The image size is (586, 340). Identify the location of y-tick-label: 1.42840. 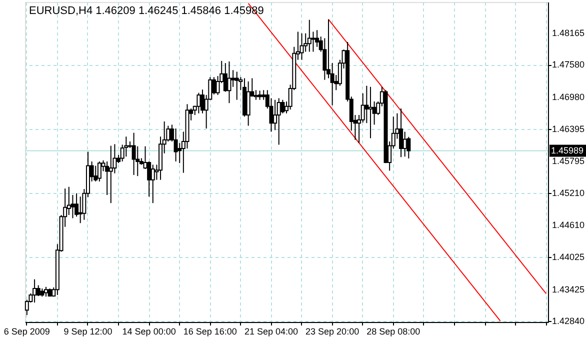
(568, 321).